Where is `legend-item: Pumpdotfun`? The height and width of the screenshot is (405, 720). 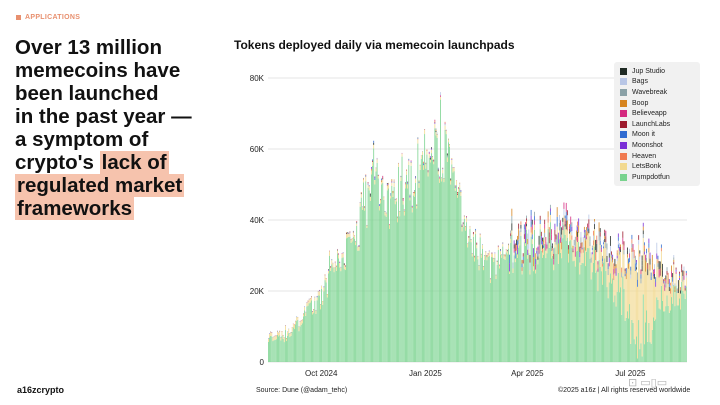
legend-item: Pumpdotfun is located at coordinates (660, 177).